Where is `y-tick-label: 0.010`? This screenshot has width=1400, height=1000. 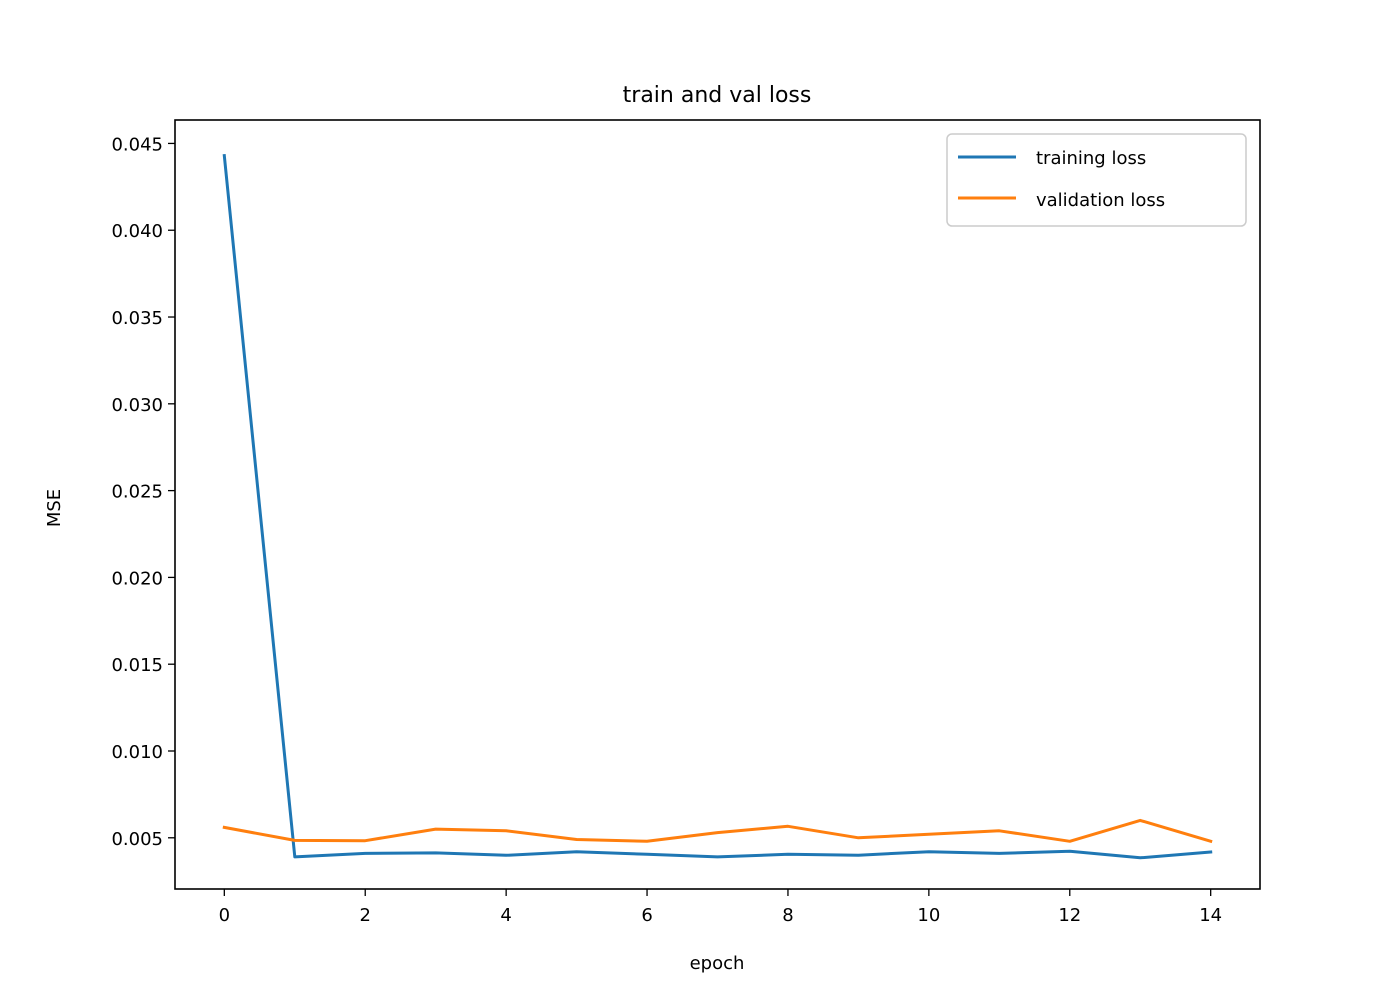
y-tick-label: 0.010 is located at coordinates (137, 752).